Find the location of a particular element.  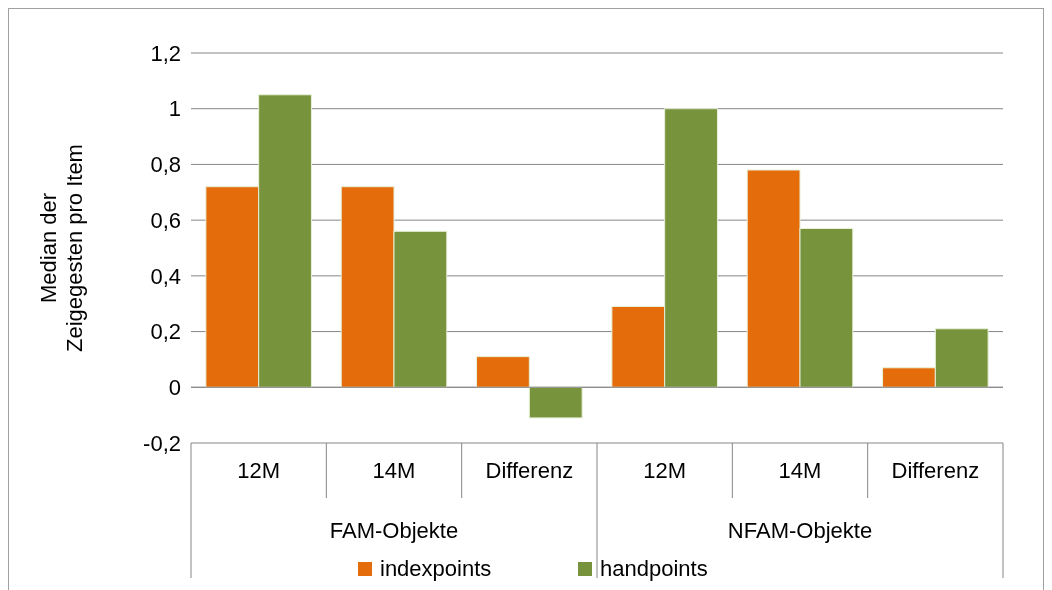

y-tick-label: 0,4 is located at coordinates (165, 276).